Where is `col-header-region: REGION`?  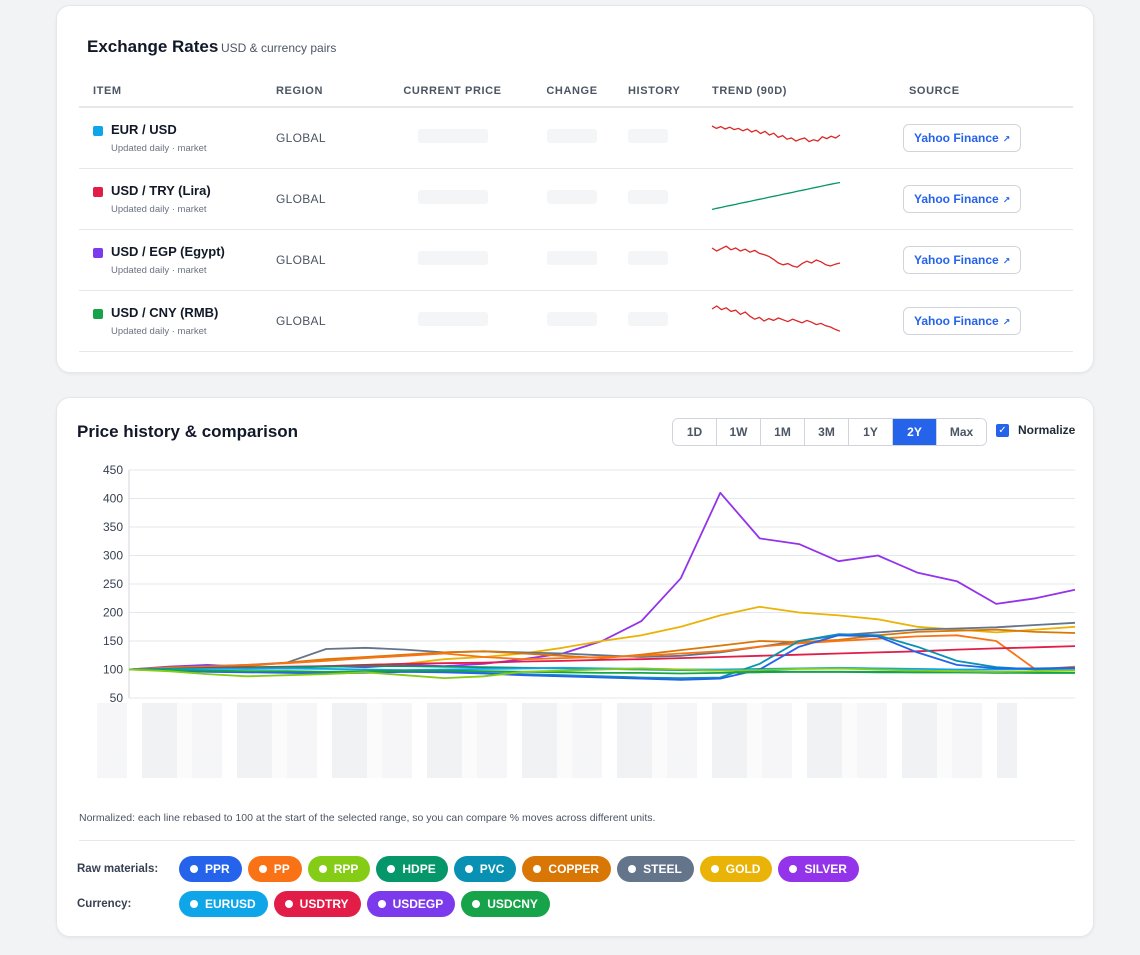 col-header-region: REGION is located at coordinates (332, 92).